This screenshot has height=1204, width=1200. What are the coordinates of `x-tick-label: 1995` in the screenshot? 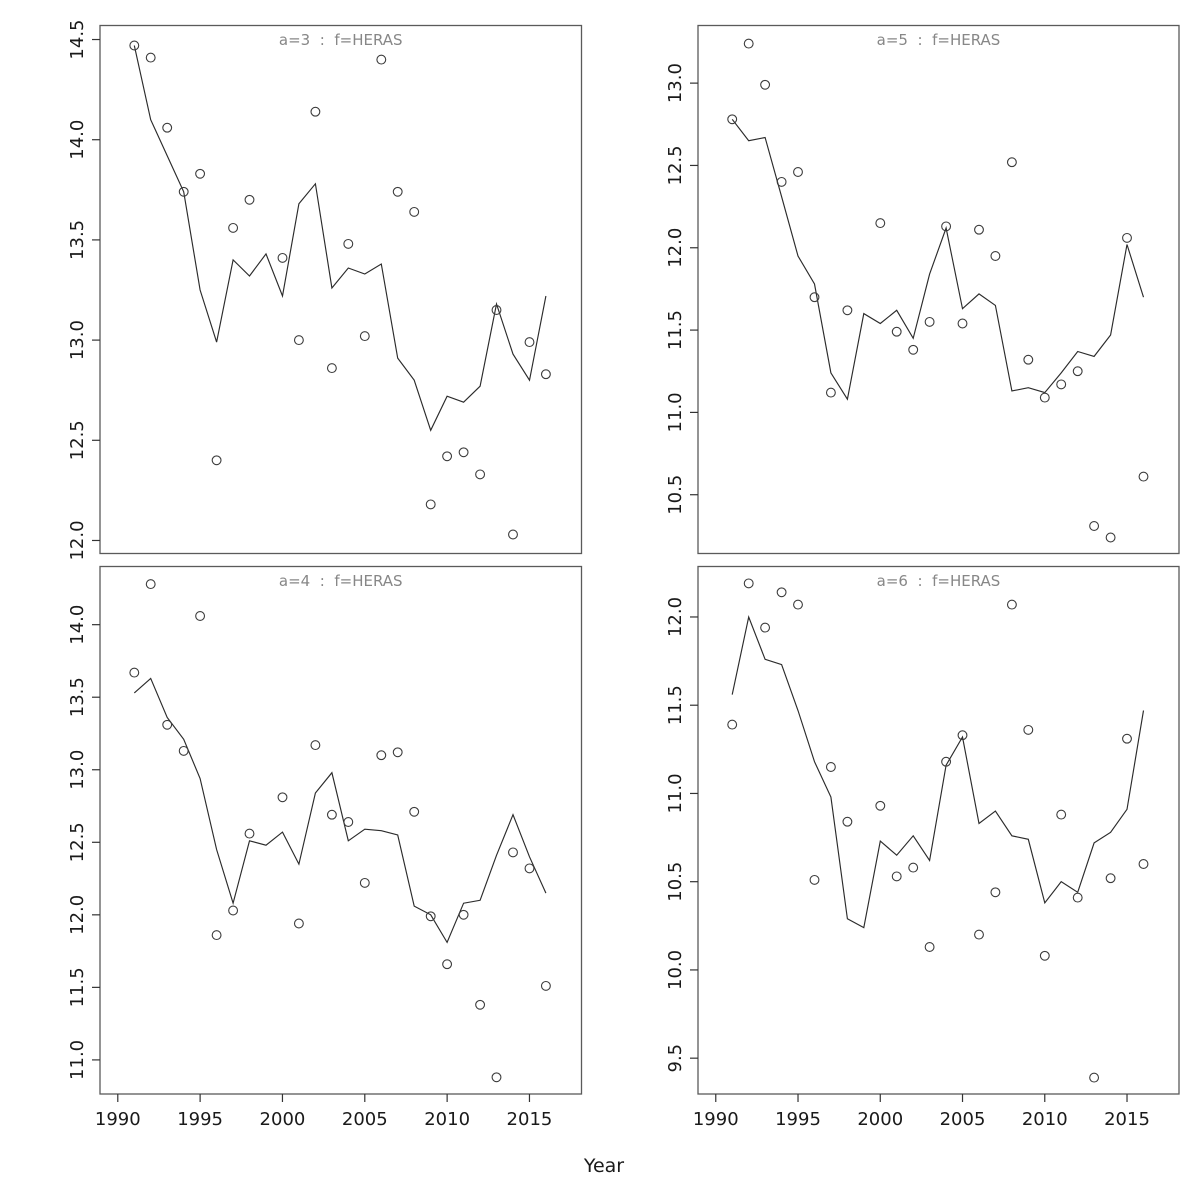 It's located at (798, 1119).